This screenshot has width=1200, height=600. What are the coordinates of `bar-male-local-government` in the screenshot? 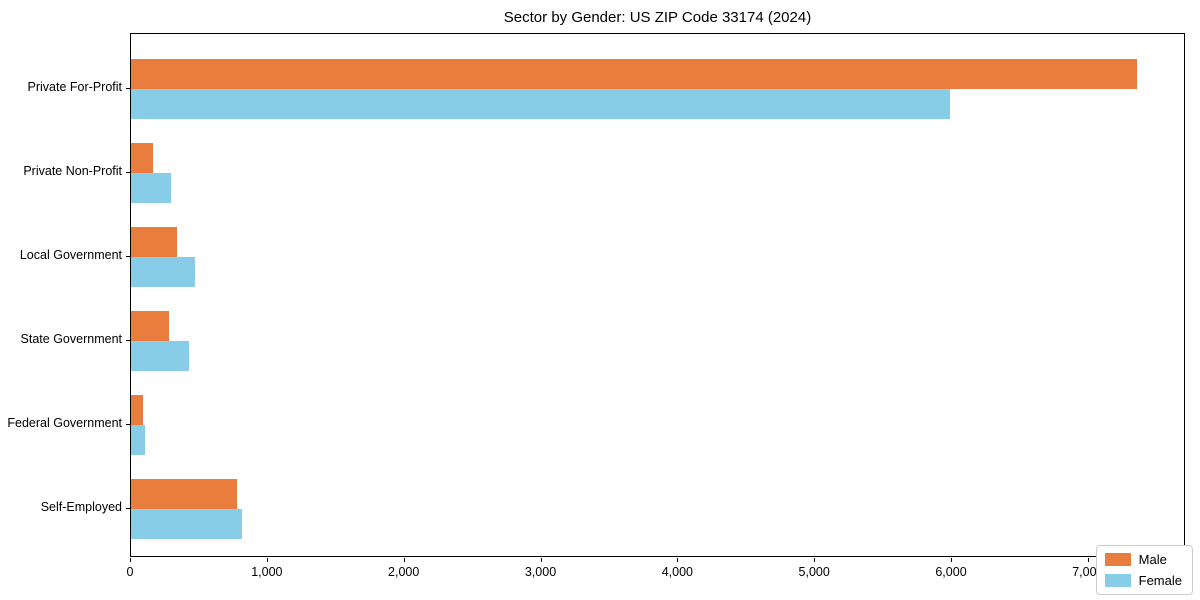 It's located at (154, 242).